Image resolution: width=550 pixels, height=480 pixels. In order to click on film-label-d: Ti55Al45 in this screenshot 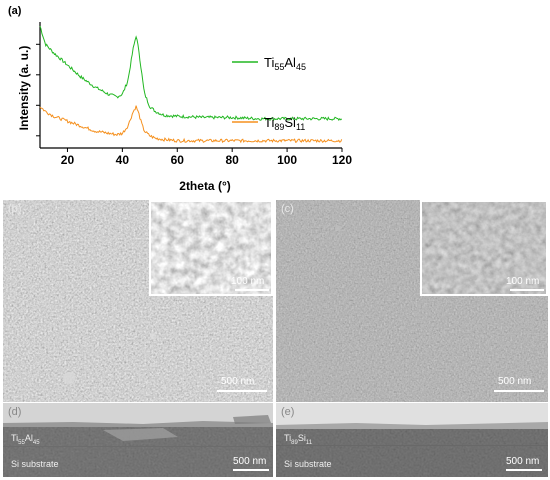, I will do `click(25, 439)`.